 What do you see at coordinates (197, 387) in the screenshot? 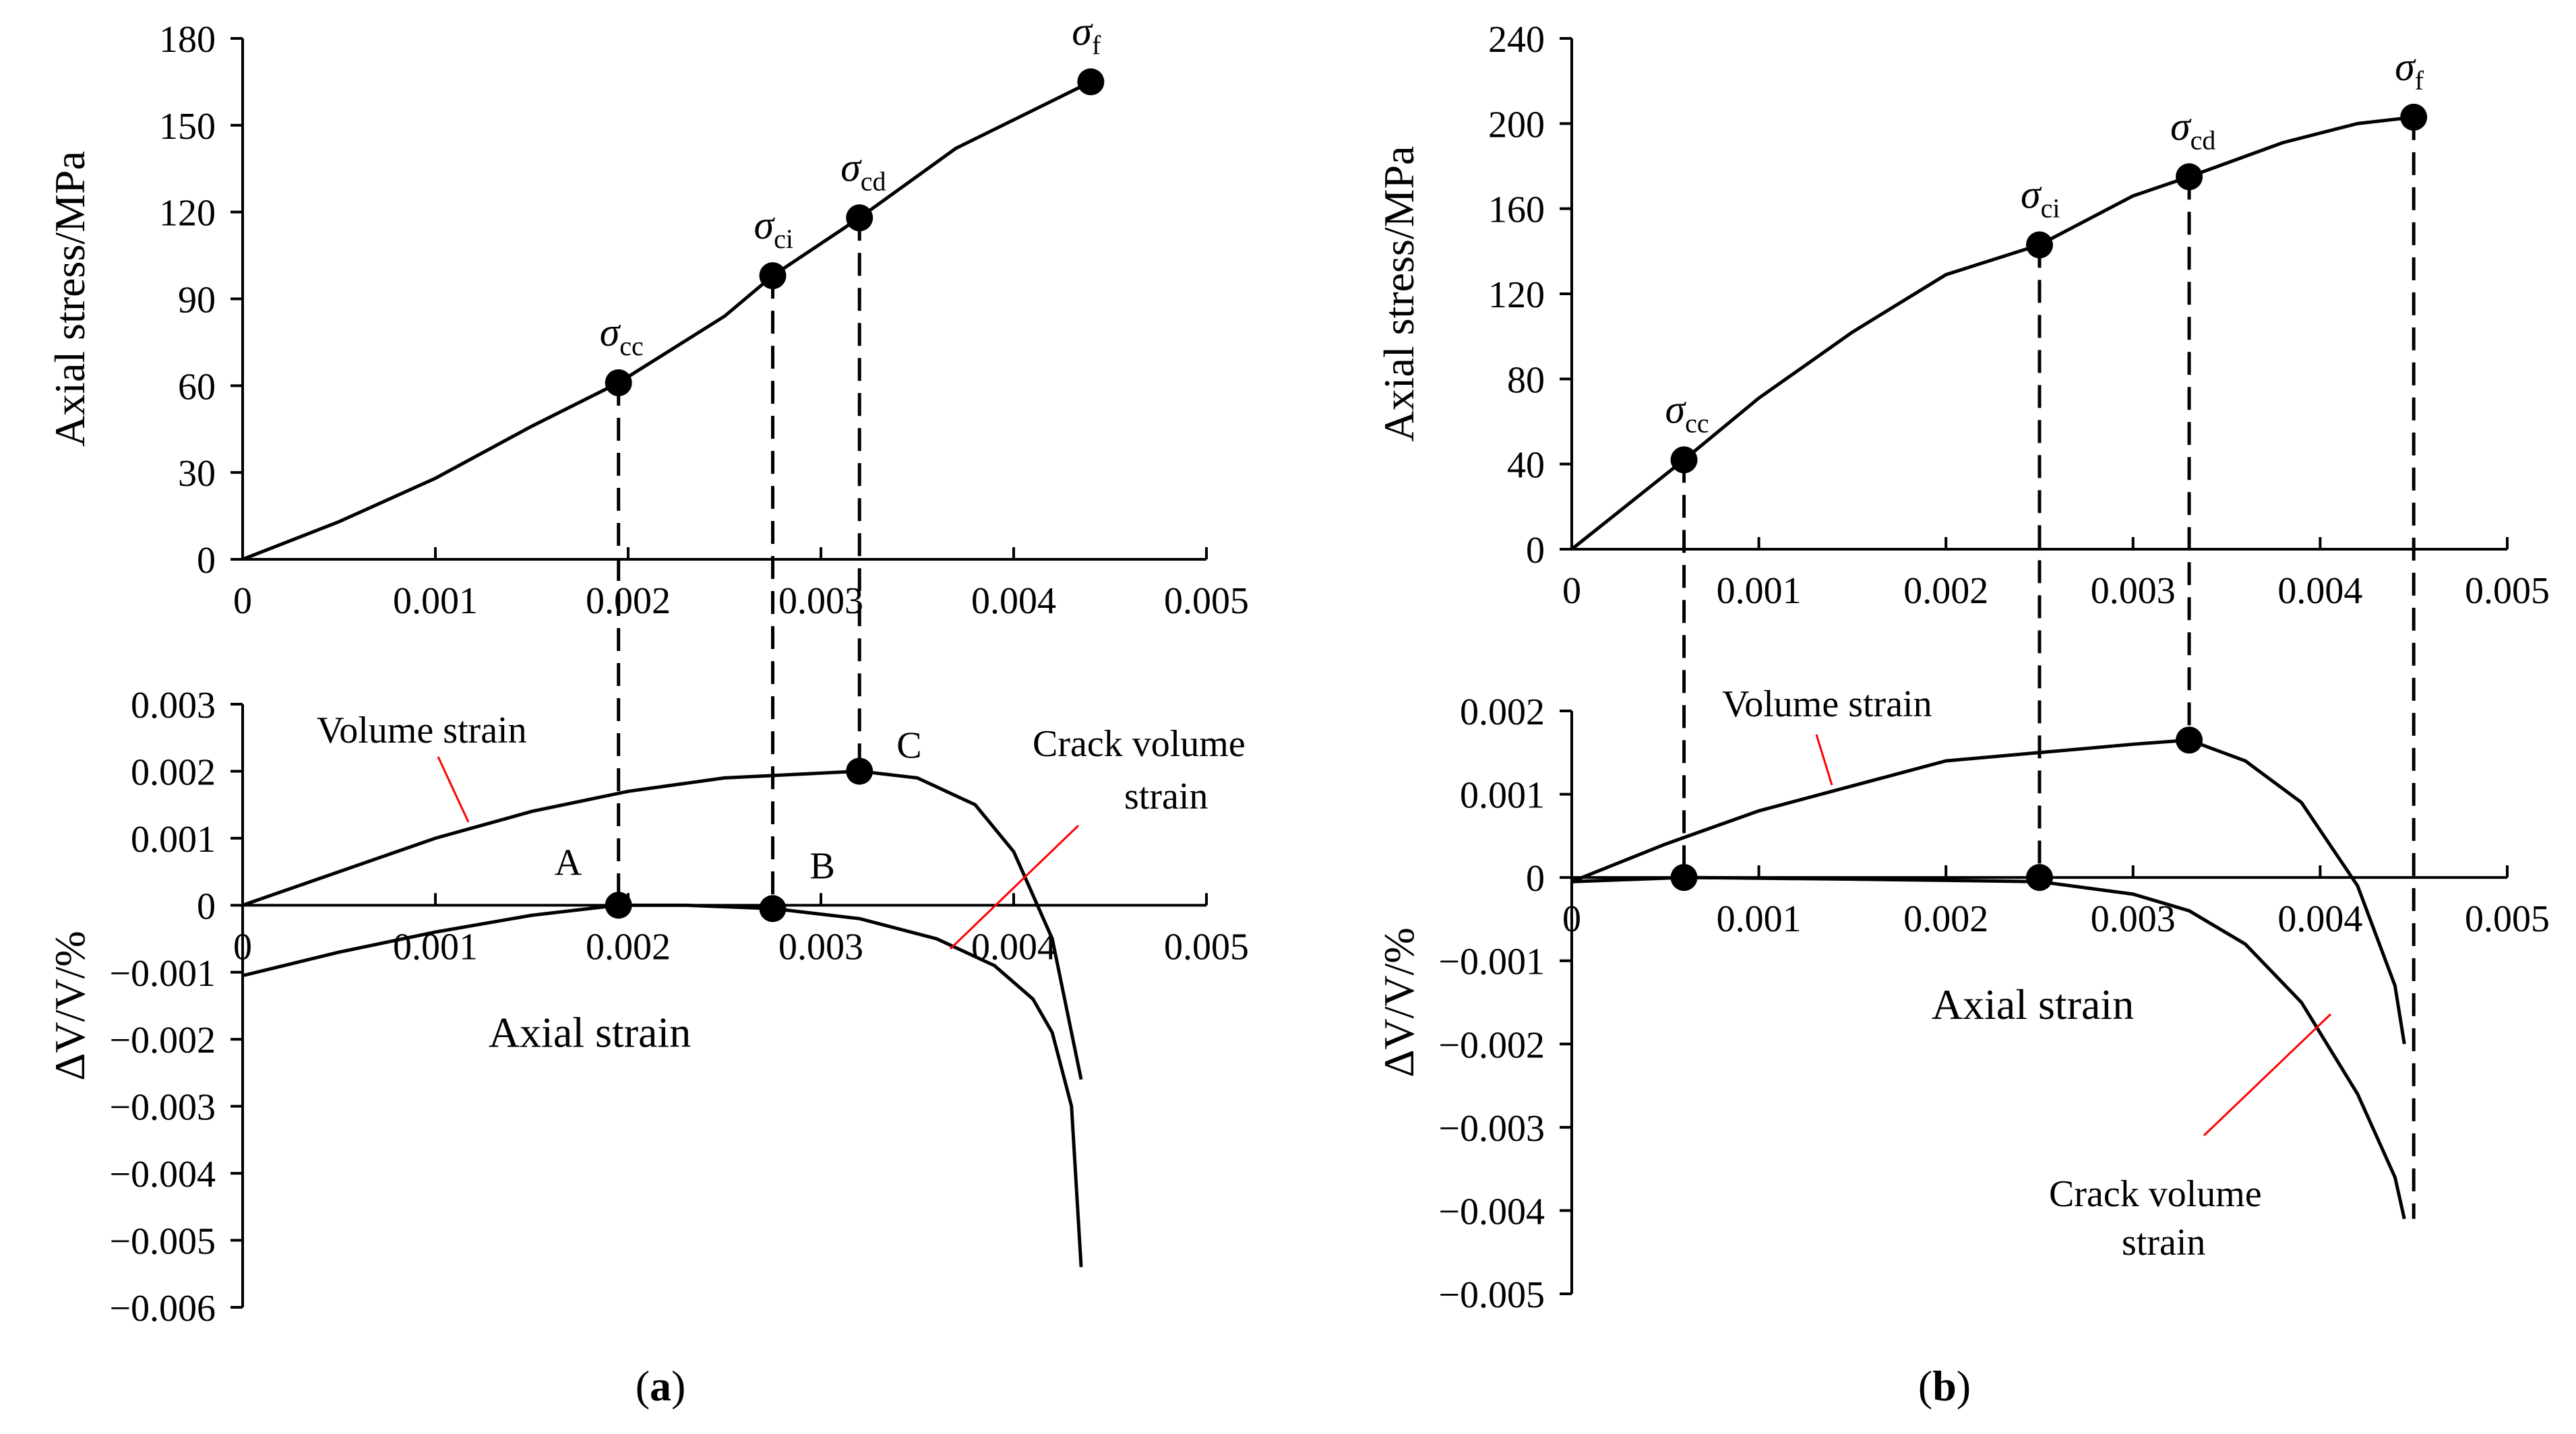
I see `y-tick-label: 60` at bounding box center [197, 387].